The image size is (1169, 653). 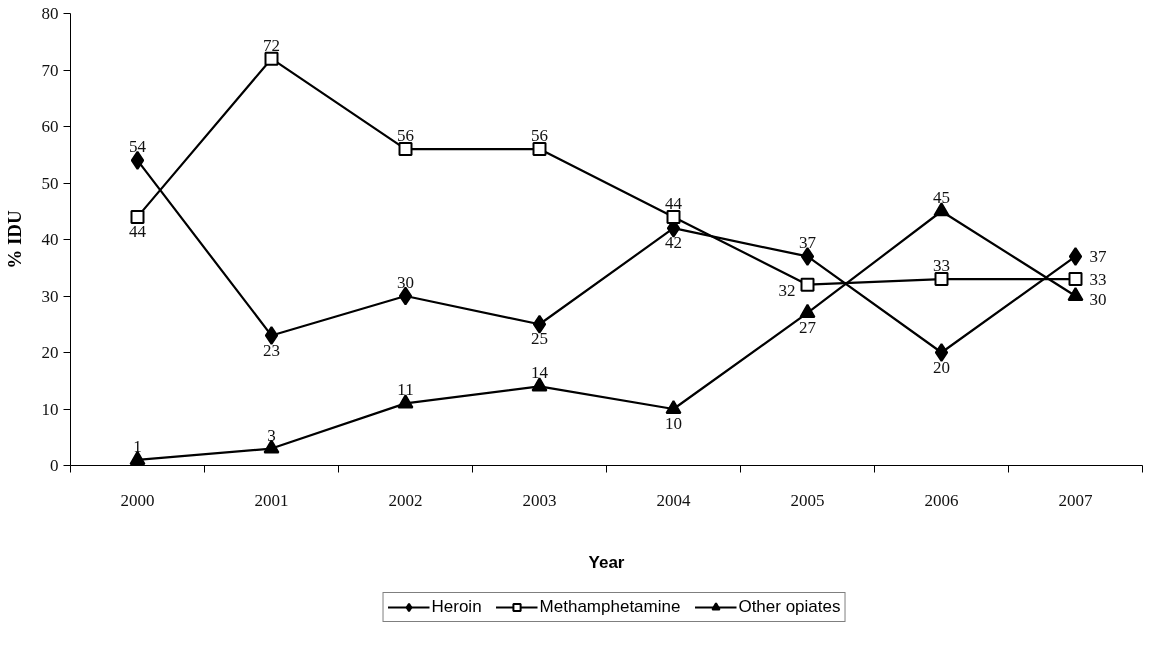 What do you see at coordinates (539, 500) in the screenshot?
I see `x-tick-label: 2003` at bounding box center [539, 500].